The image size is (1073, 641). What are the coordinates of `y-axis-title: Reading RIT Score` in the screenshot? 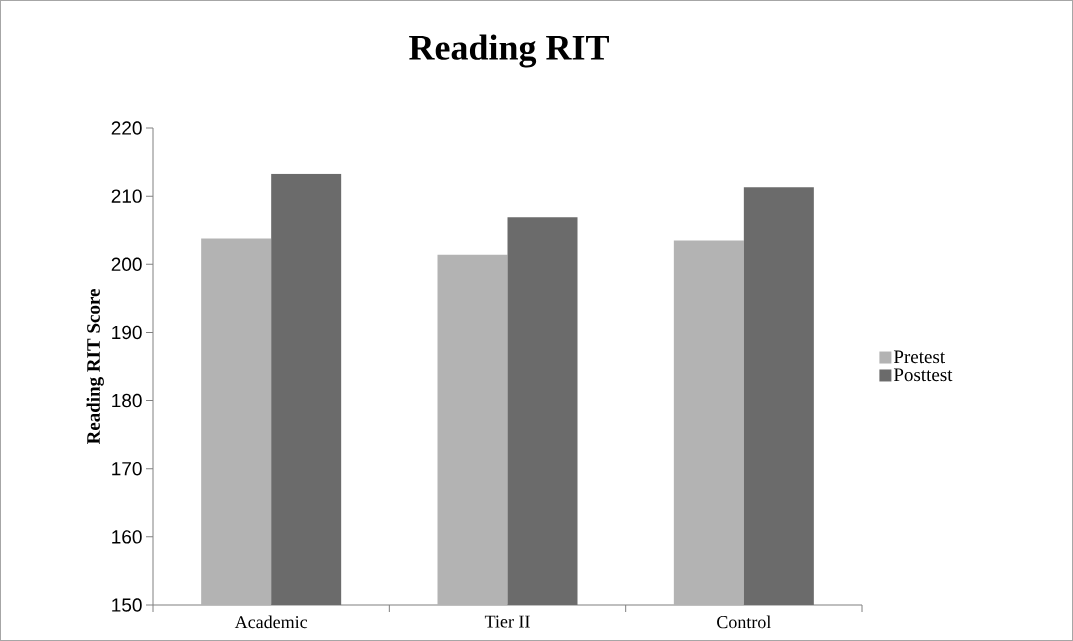 It's located at (95, 367).